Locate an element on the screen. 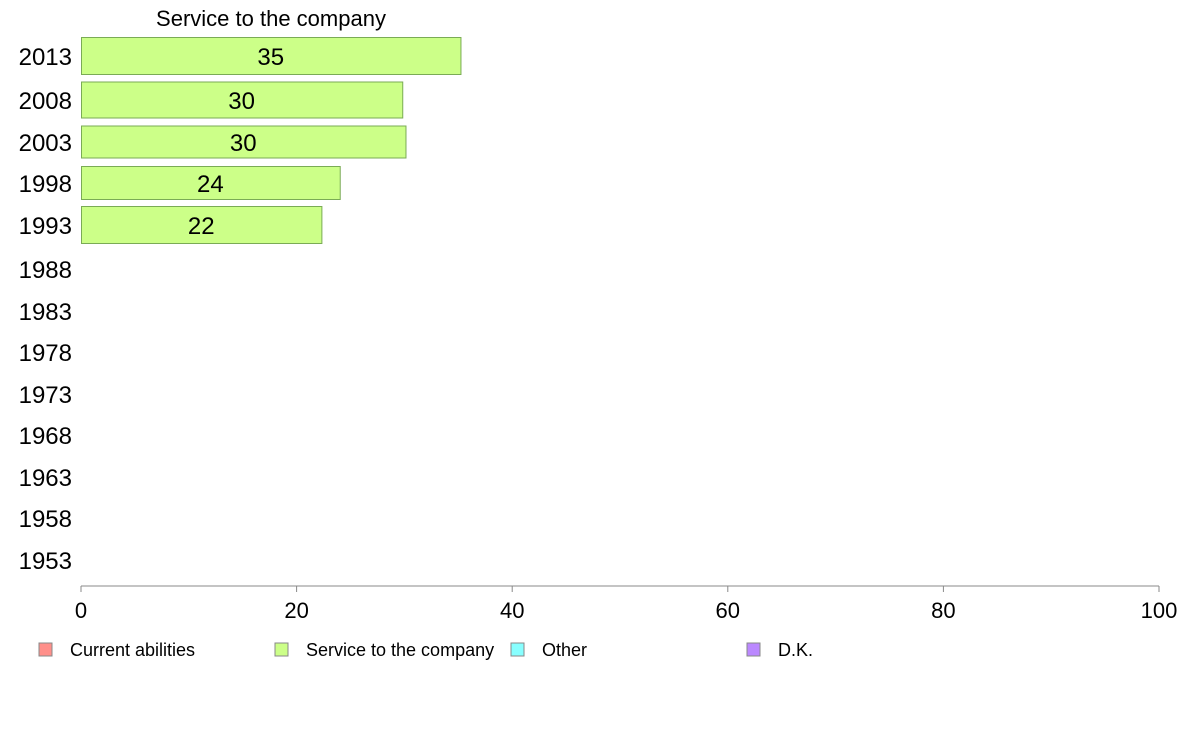 This screenshot has height=736, width=1188. y-tick-label: 1958 is located at coordinates (45, 519).